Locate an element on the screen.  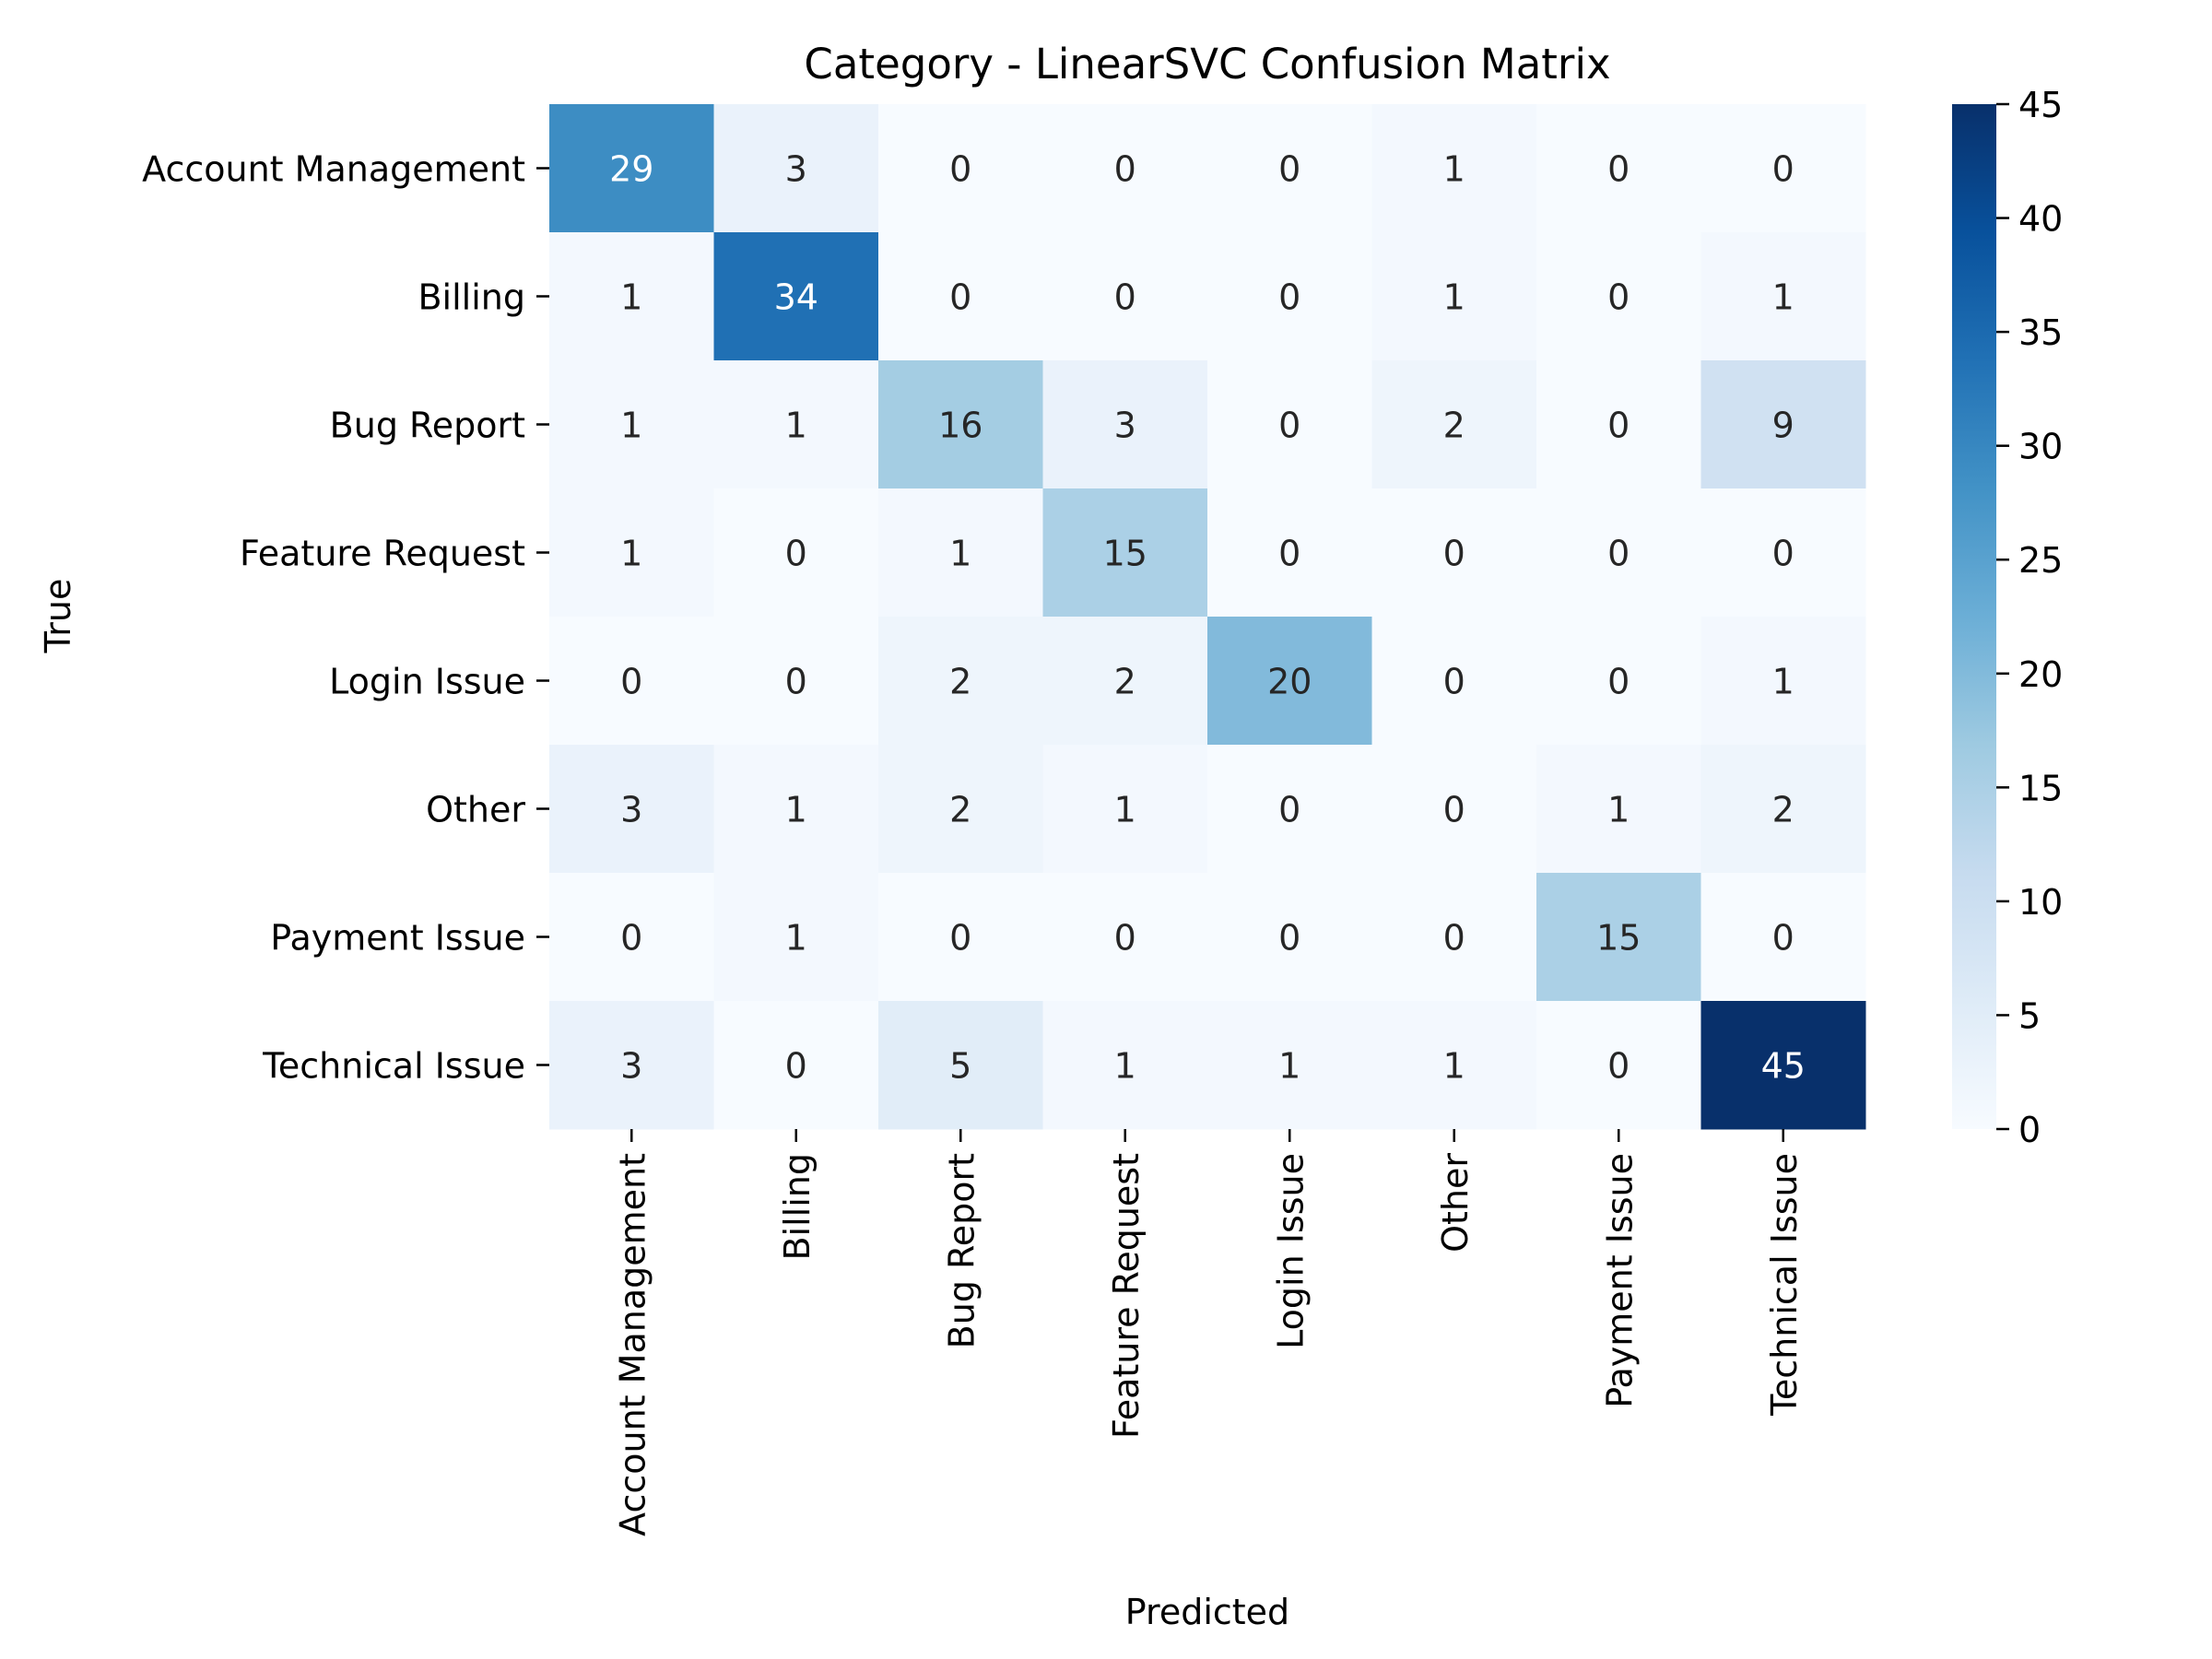
colorbar-tick-label: 20 is located at coordinates (2040, 674).